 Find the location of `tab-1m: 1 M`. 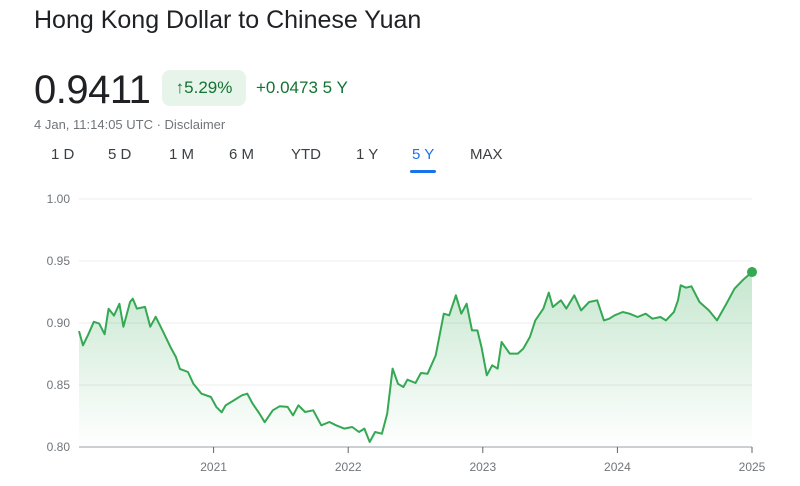

tab-1m: 1 M is located at coordinates (182, 154).